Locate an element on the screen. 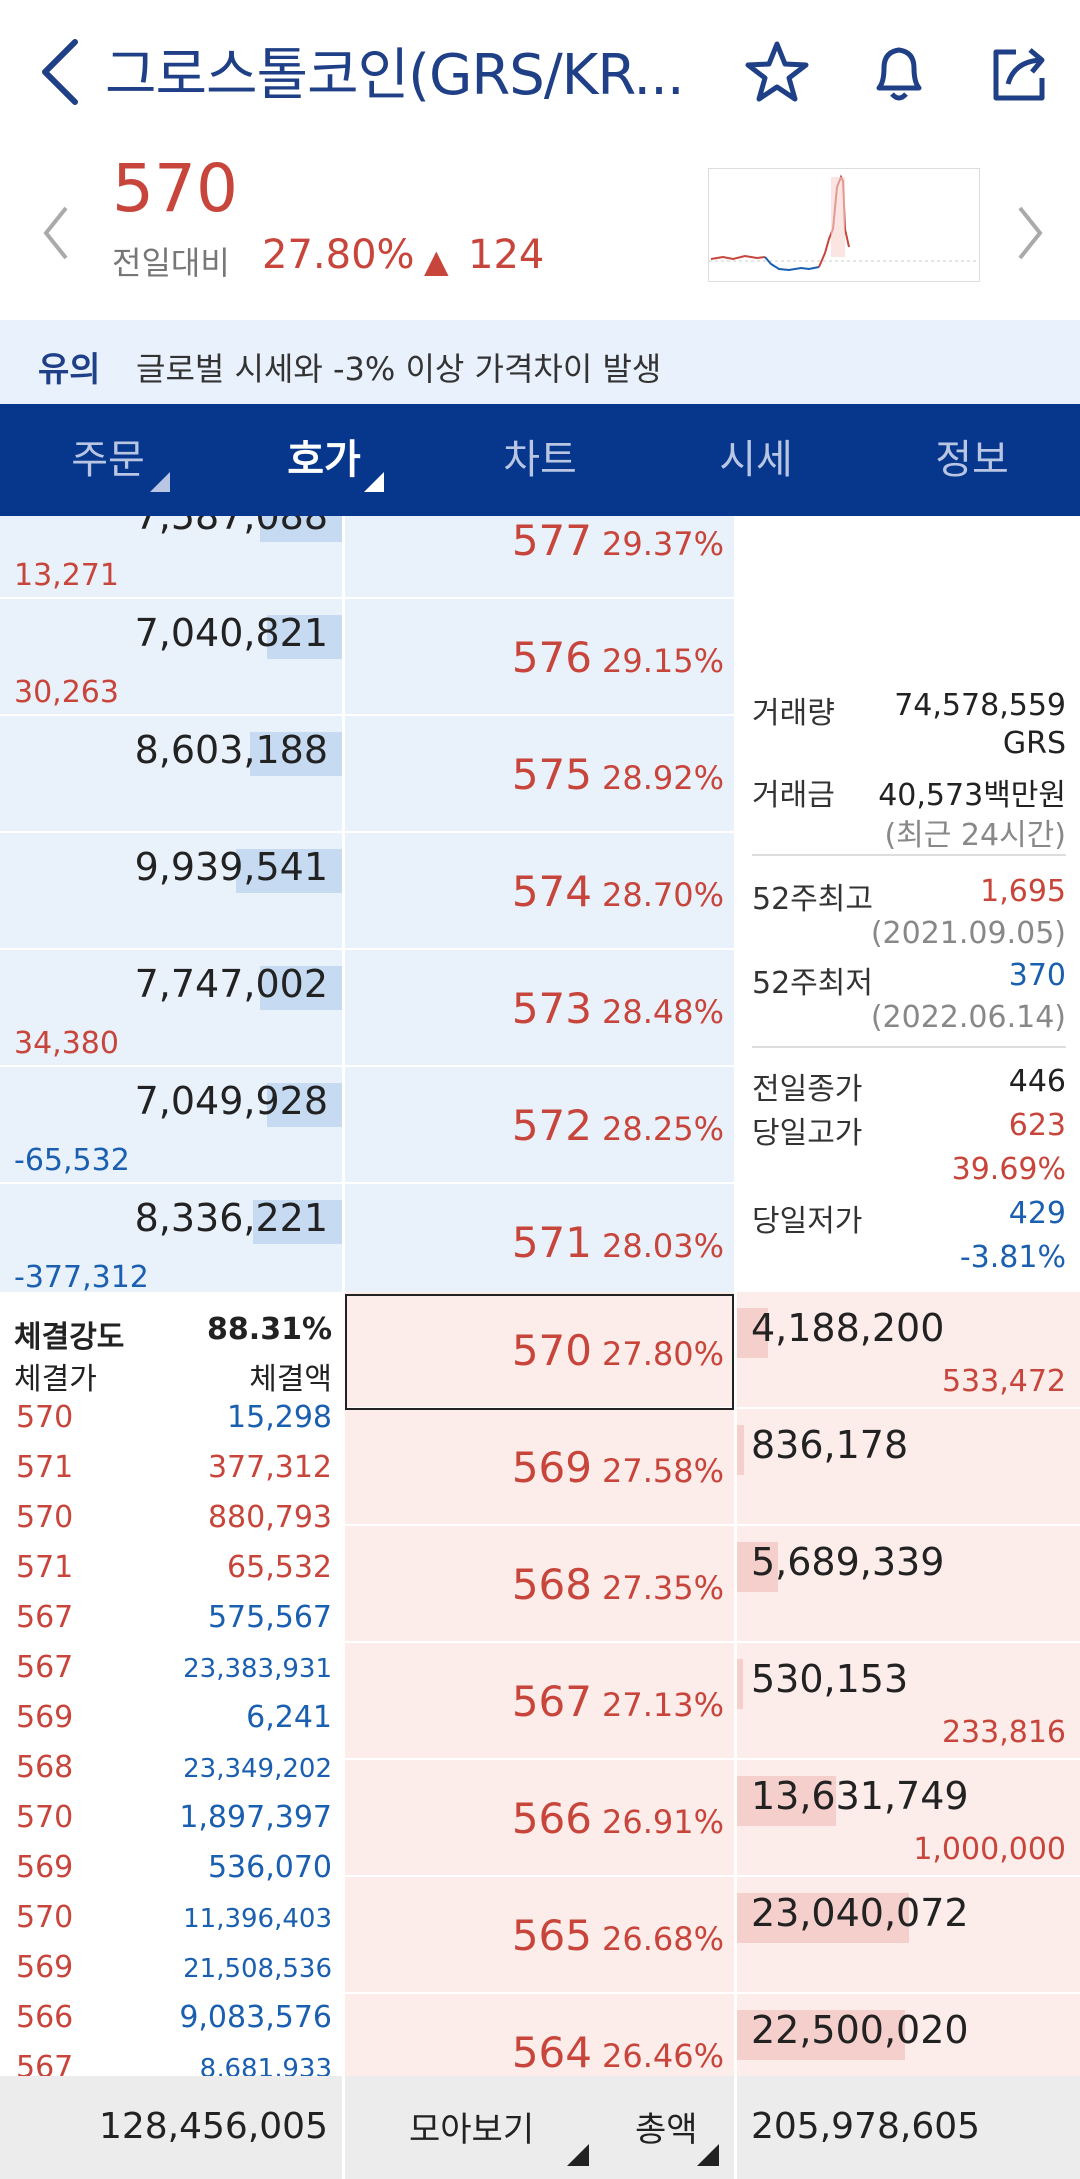 Image resolution: width=1080 pixels, height=2179 pixels. ask-price-cell: 572 28.25% is located at coordinates (539, 1125).